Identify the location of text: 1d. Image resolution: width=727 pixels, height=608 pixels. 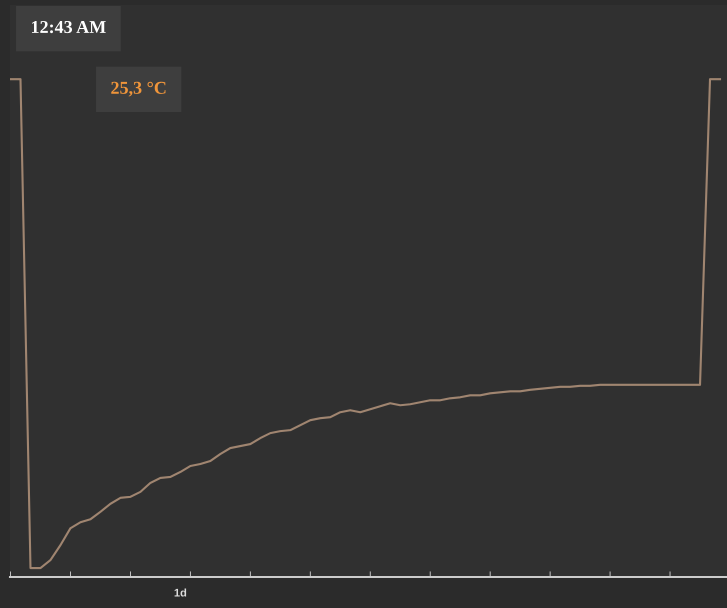
(180, 592).